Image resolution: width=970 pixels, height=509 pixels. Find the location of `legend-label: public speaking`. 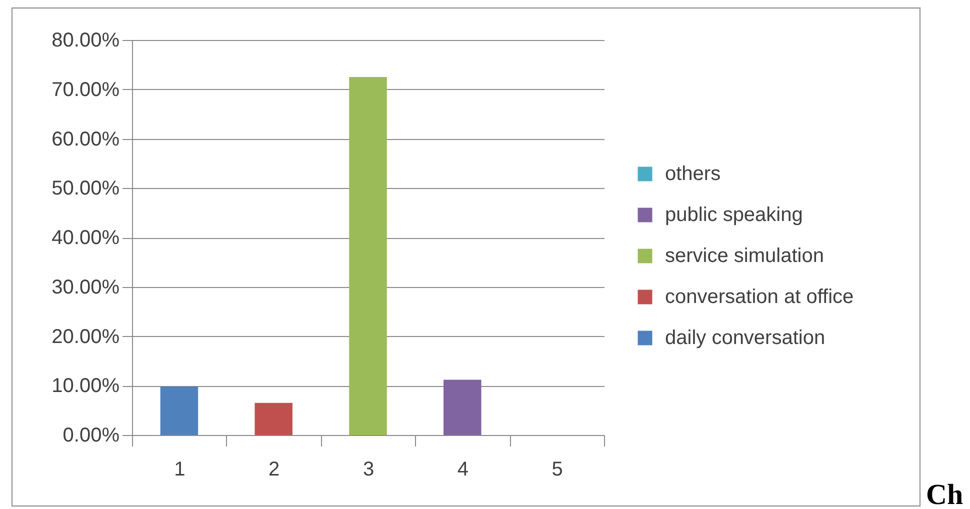

legend-label: public speaking is located at coordinates (734, 215).